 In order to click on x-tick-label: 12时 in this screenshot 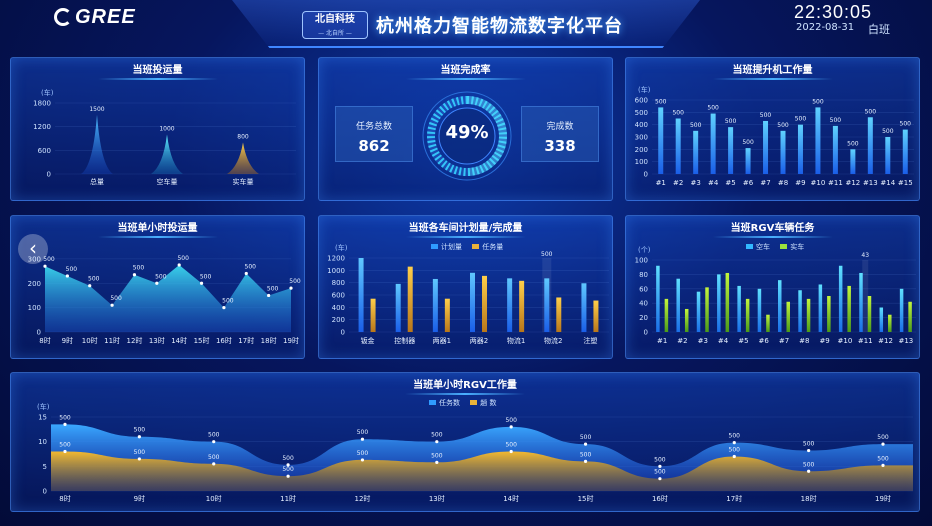, I will do `click(362, 498)`.